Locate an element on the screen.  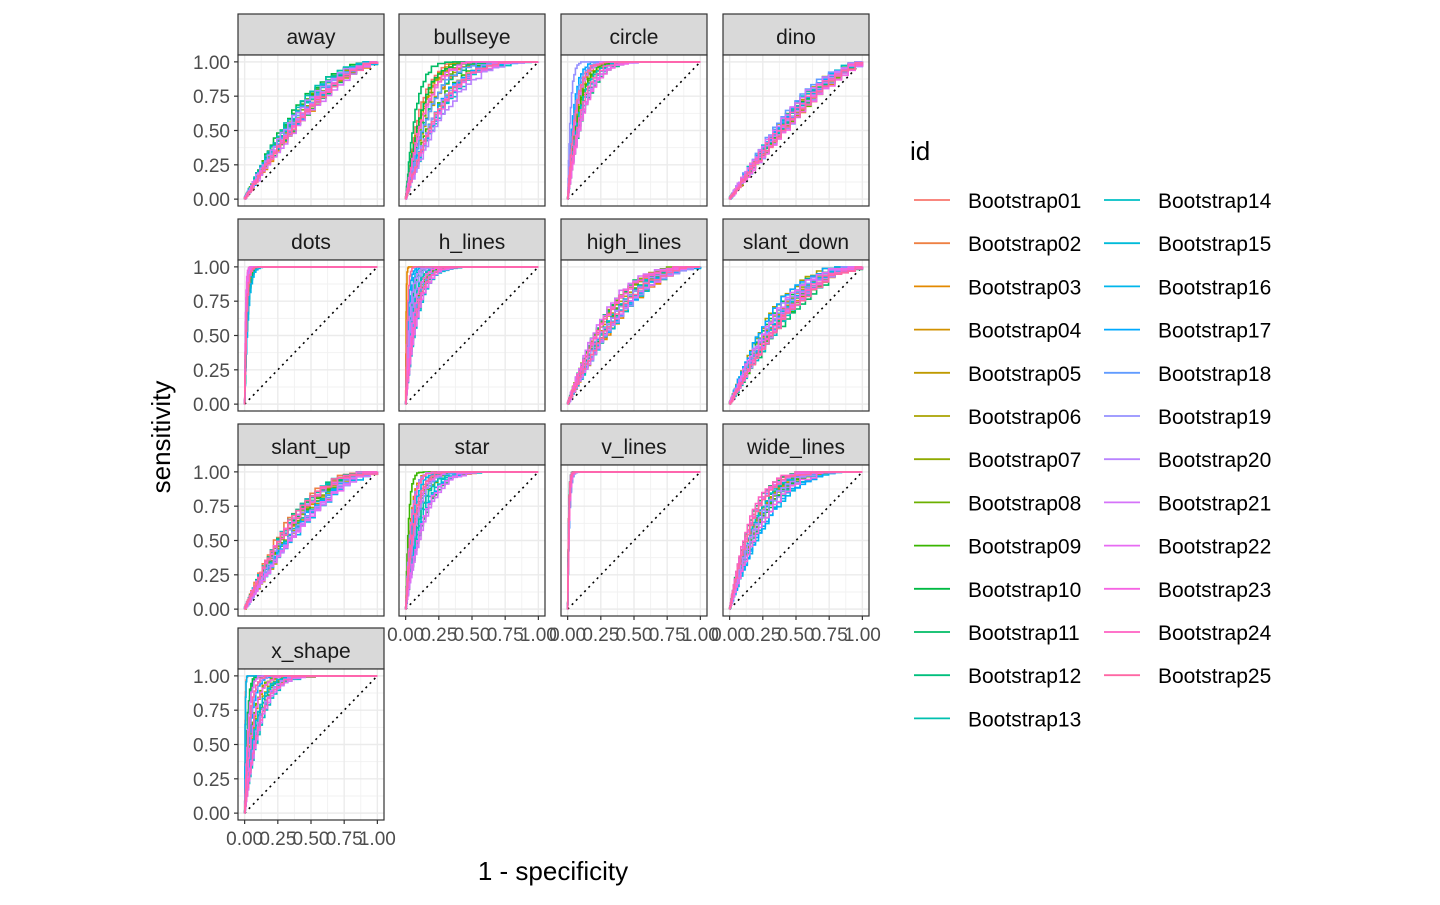
facet-panel-high_lines: high_lines is located at coordinates (634, 315).